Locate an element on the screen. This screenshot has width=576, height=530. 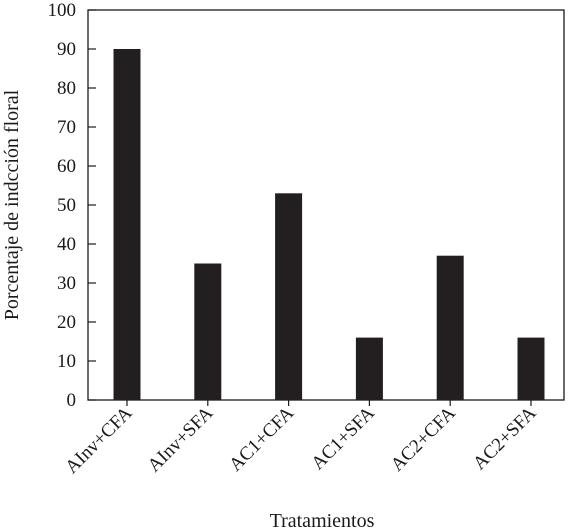
x-tick-label: AC1+SFA is located at coordinates (343, 438).